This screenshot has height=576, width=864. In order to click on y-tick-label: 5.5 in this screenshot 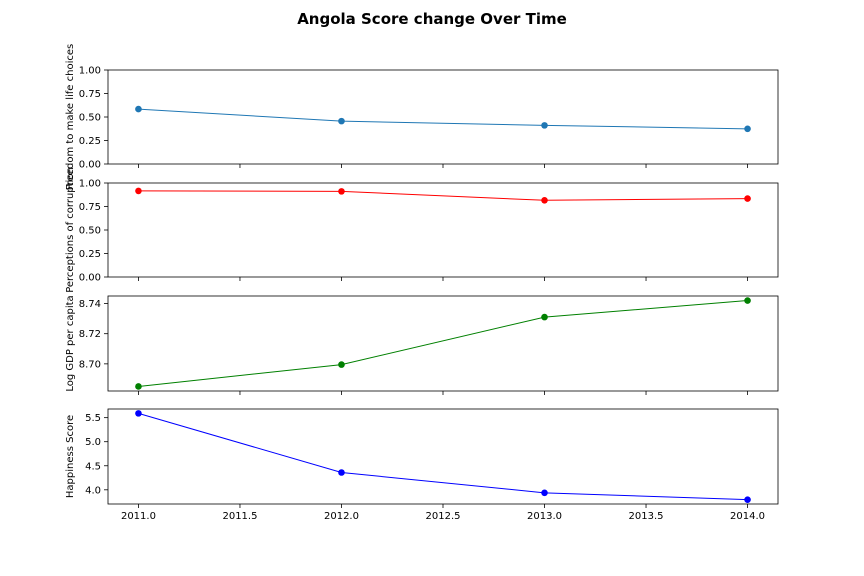, I will do `click(93, 418)`.